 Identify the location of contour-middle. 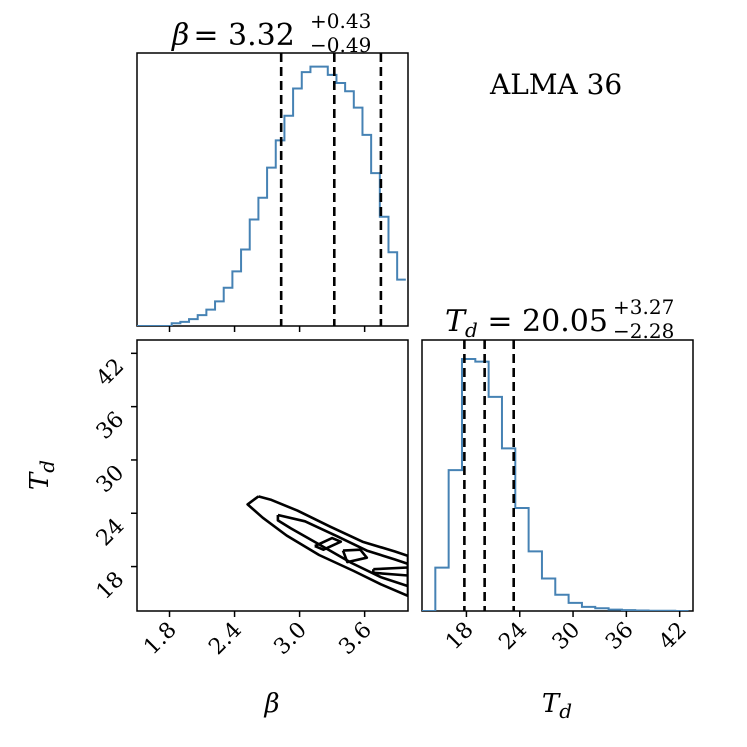
(342, 550).